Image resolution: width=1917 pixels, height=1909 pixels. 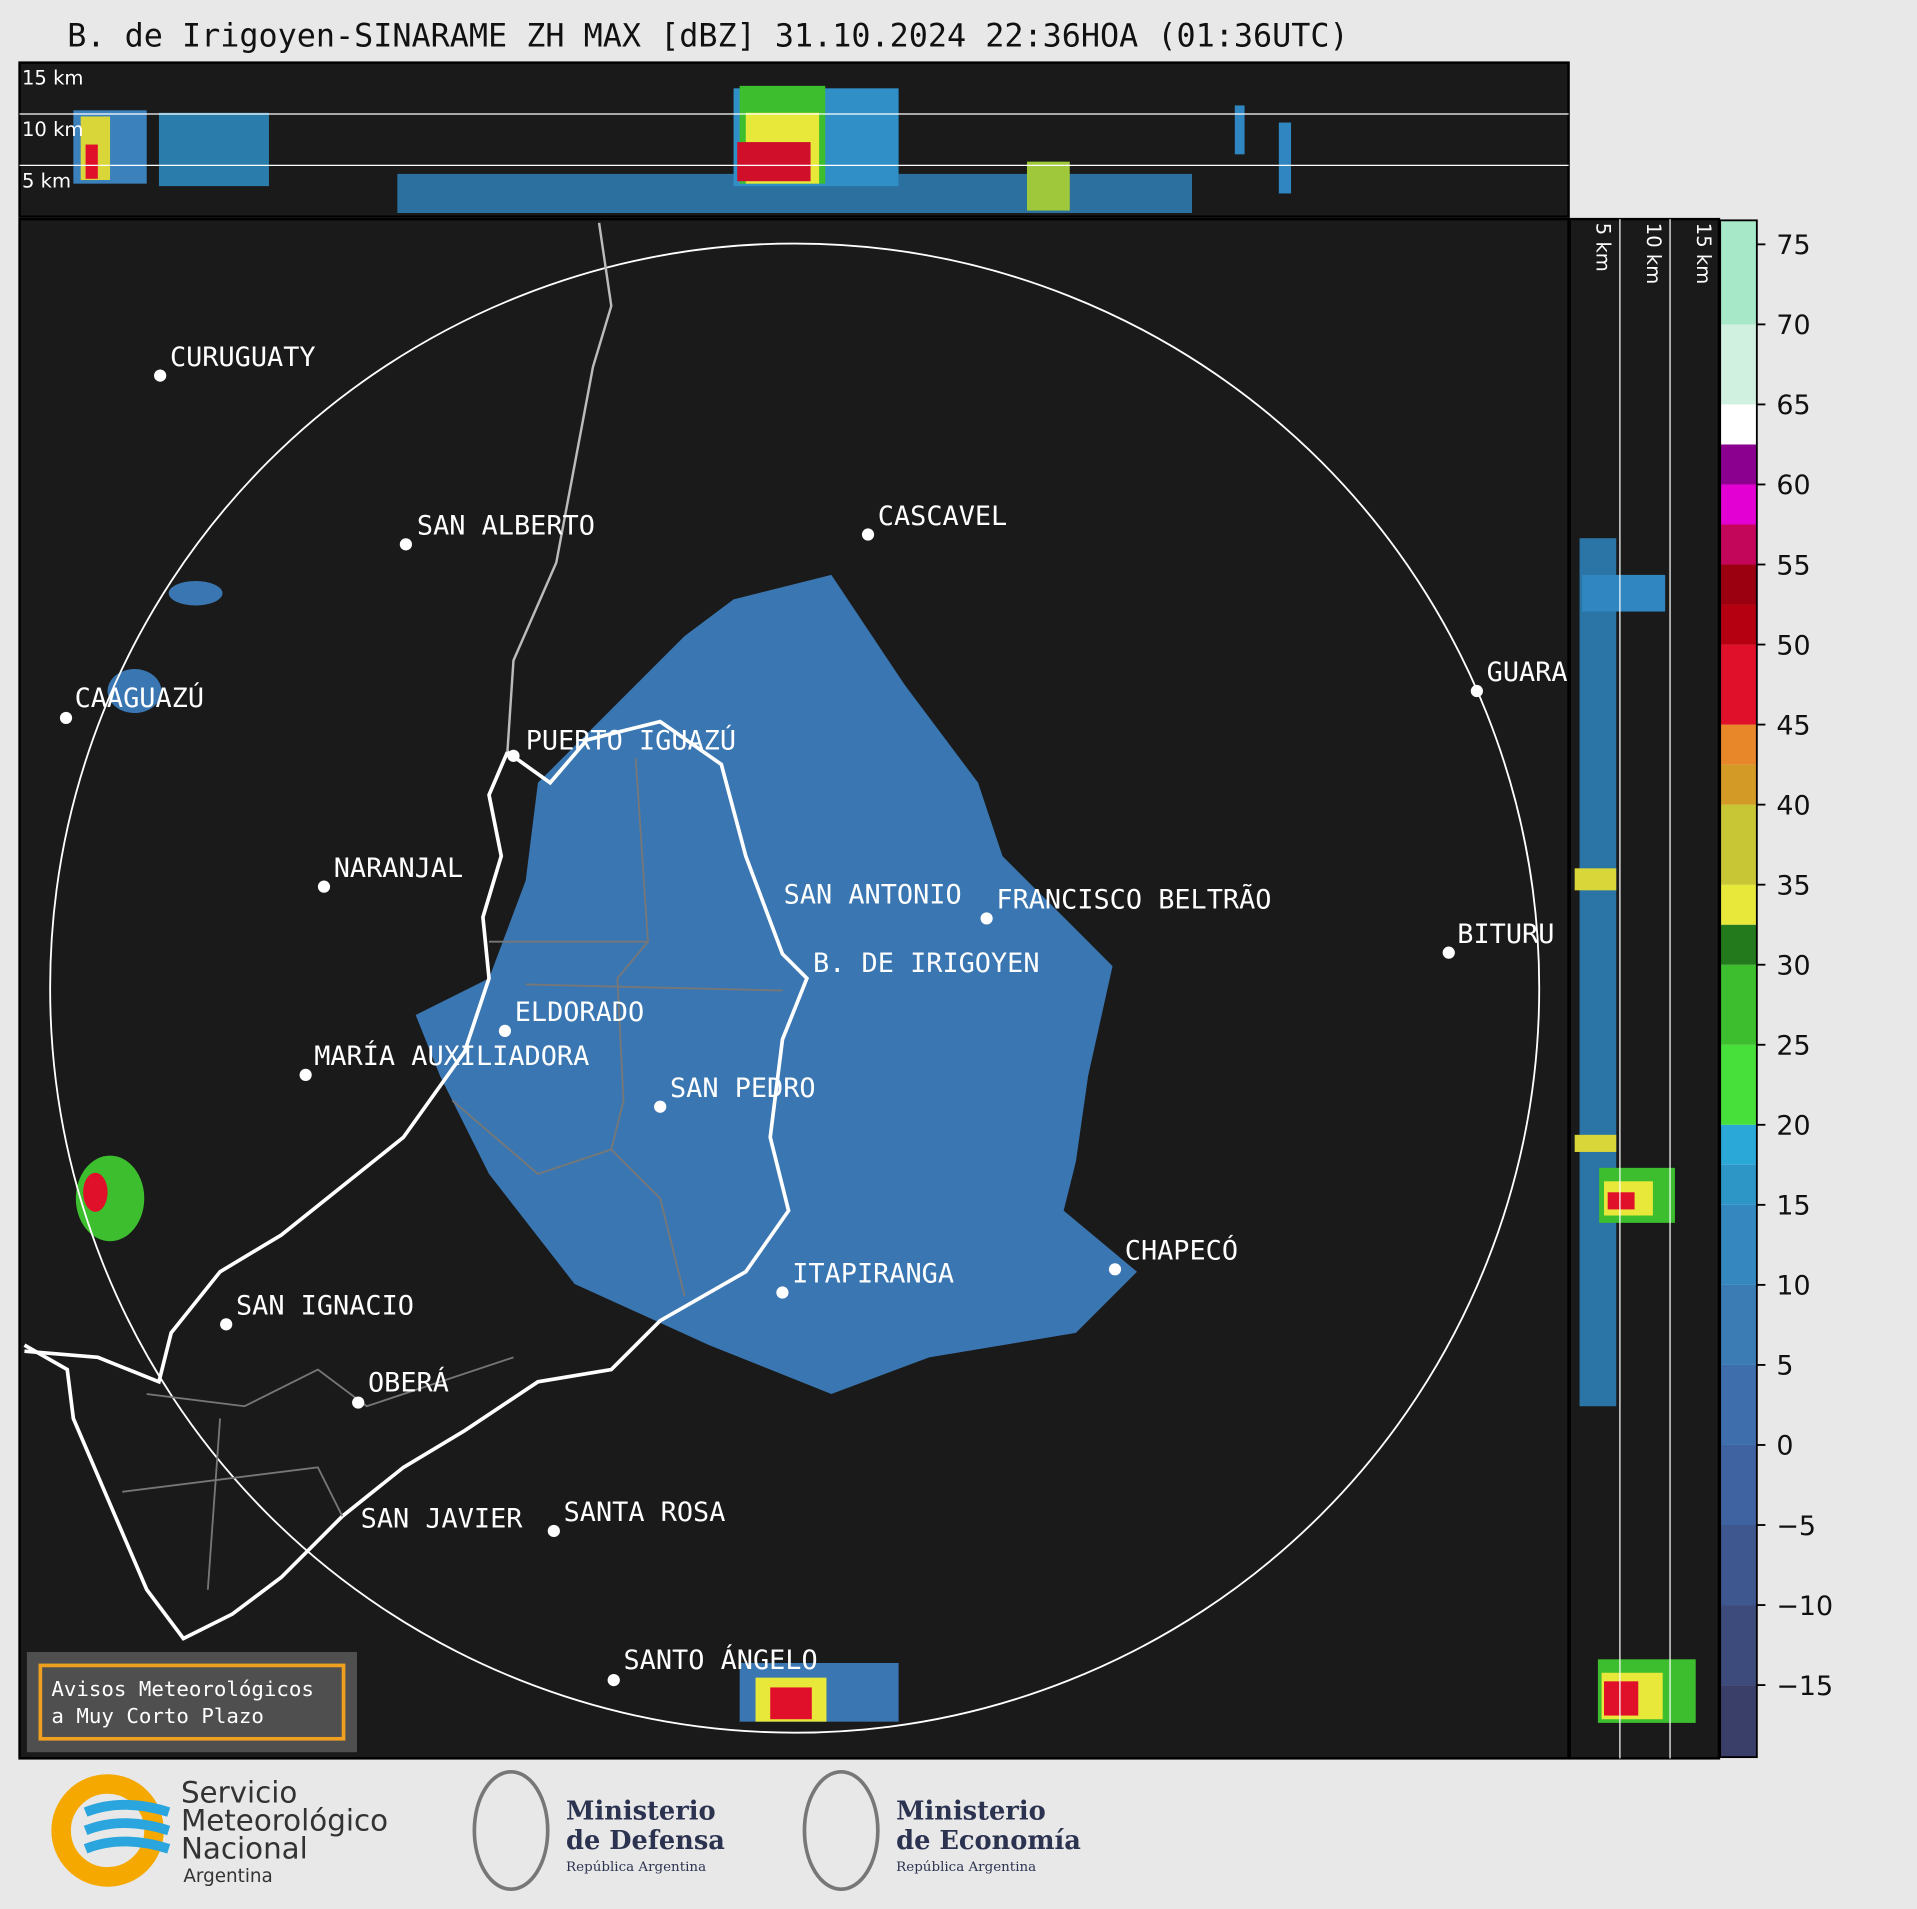 What do you see at coordinates (1505, 934) in the screenshot?
I see `city-label: BITURU` at bounding box center [1505, 934].